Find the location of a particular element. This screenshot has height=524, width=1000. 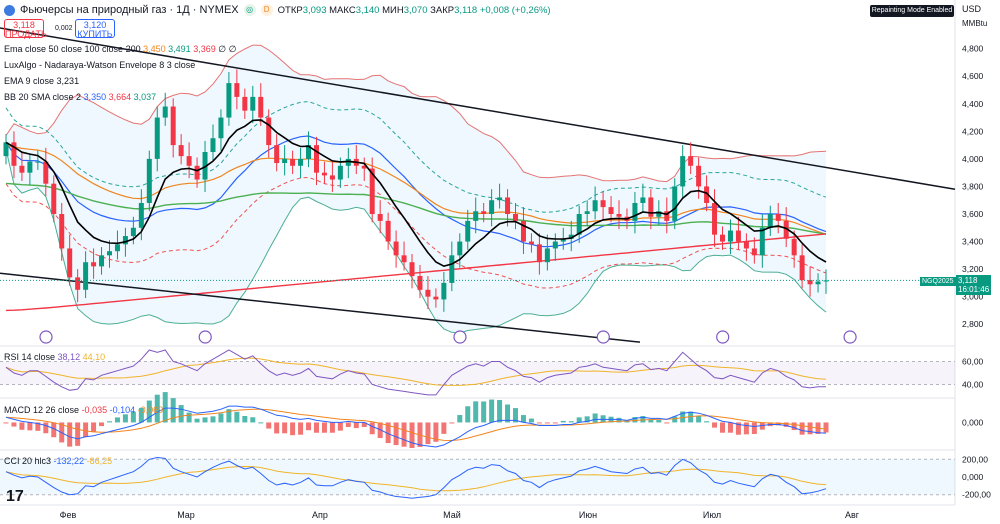

legend-bb: BB 20 SMA close 2 3,350 3,664 3,037 is located at coordinates (80, 97).